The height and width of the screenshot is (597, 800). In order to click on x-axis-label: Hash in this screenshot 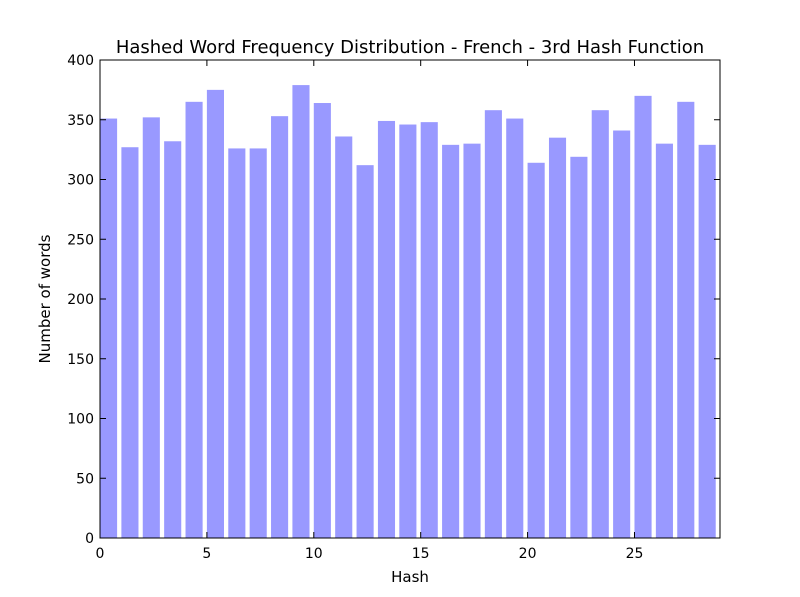, I will do `click(410, 577)`.